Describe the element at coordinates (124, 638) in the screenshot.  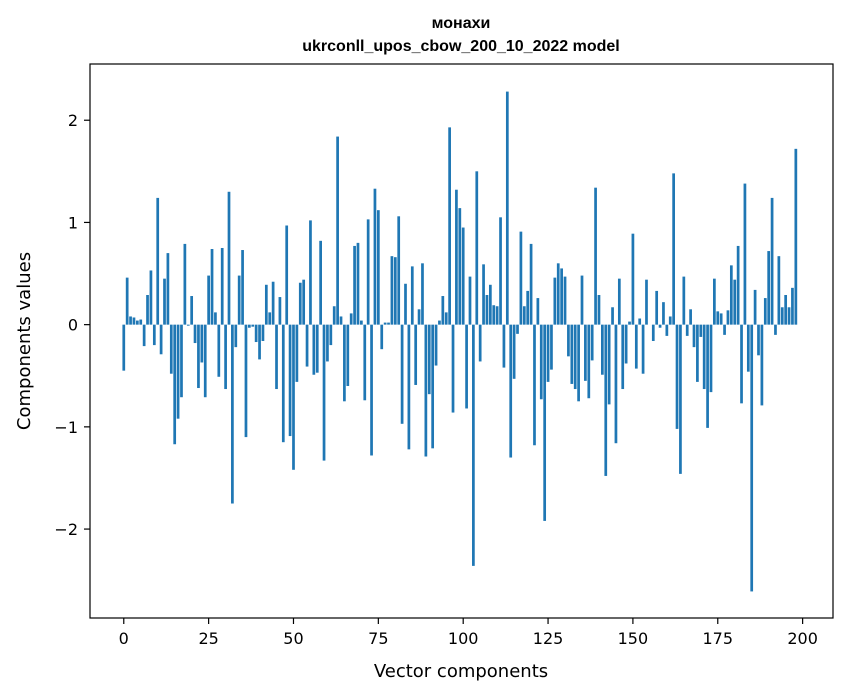
I see `x-tick-label: 0` at that location.